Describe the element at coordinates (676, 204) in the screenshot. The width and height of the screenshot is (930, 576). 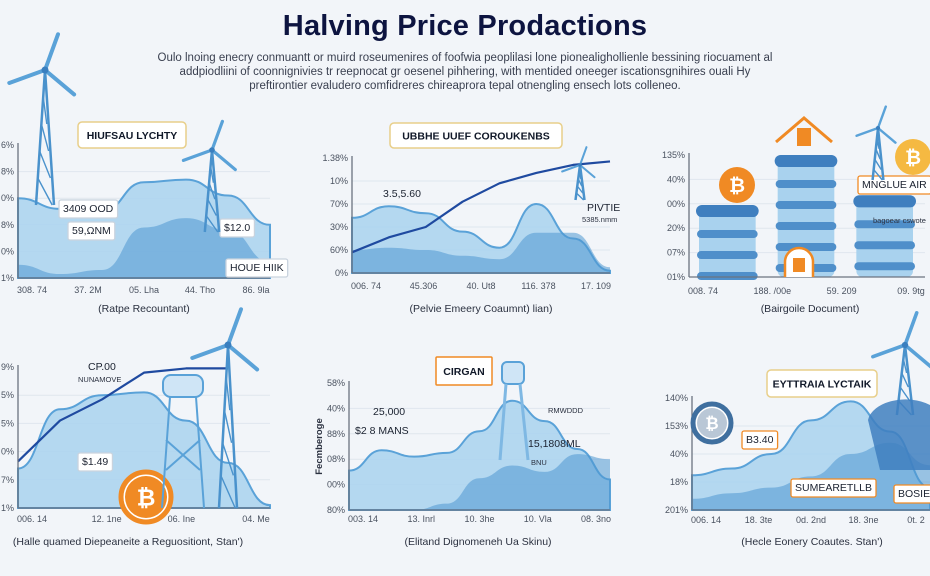
I see `y-tick-label: 00%` at that location.